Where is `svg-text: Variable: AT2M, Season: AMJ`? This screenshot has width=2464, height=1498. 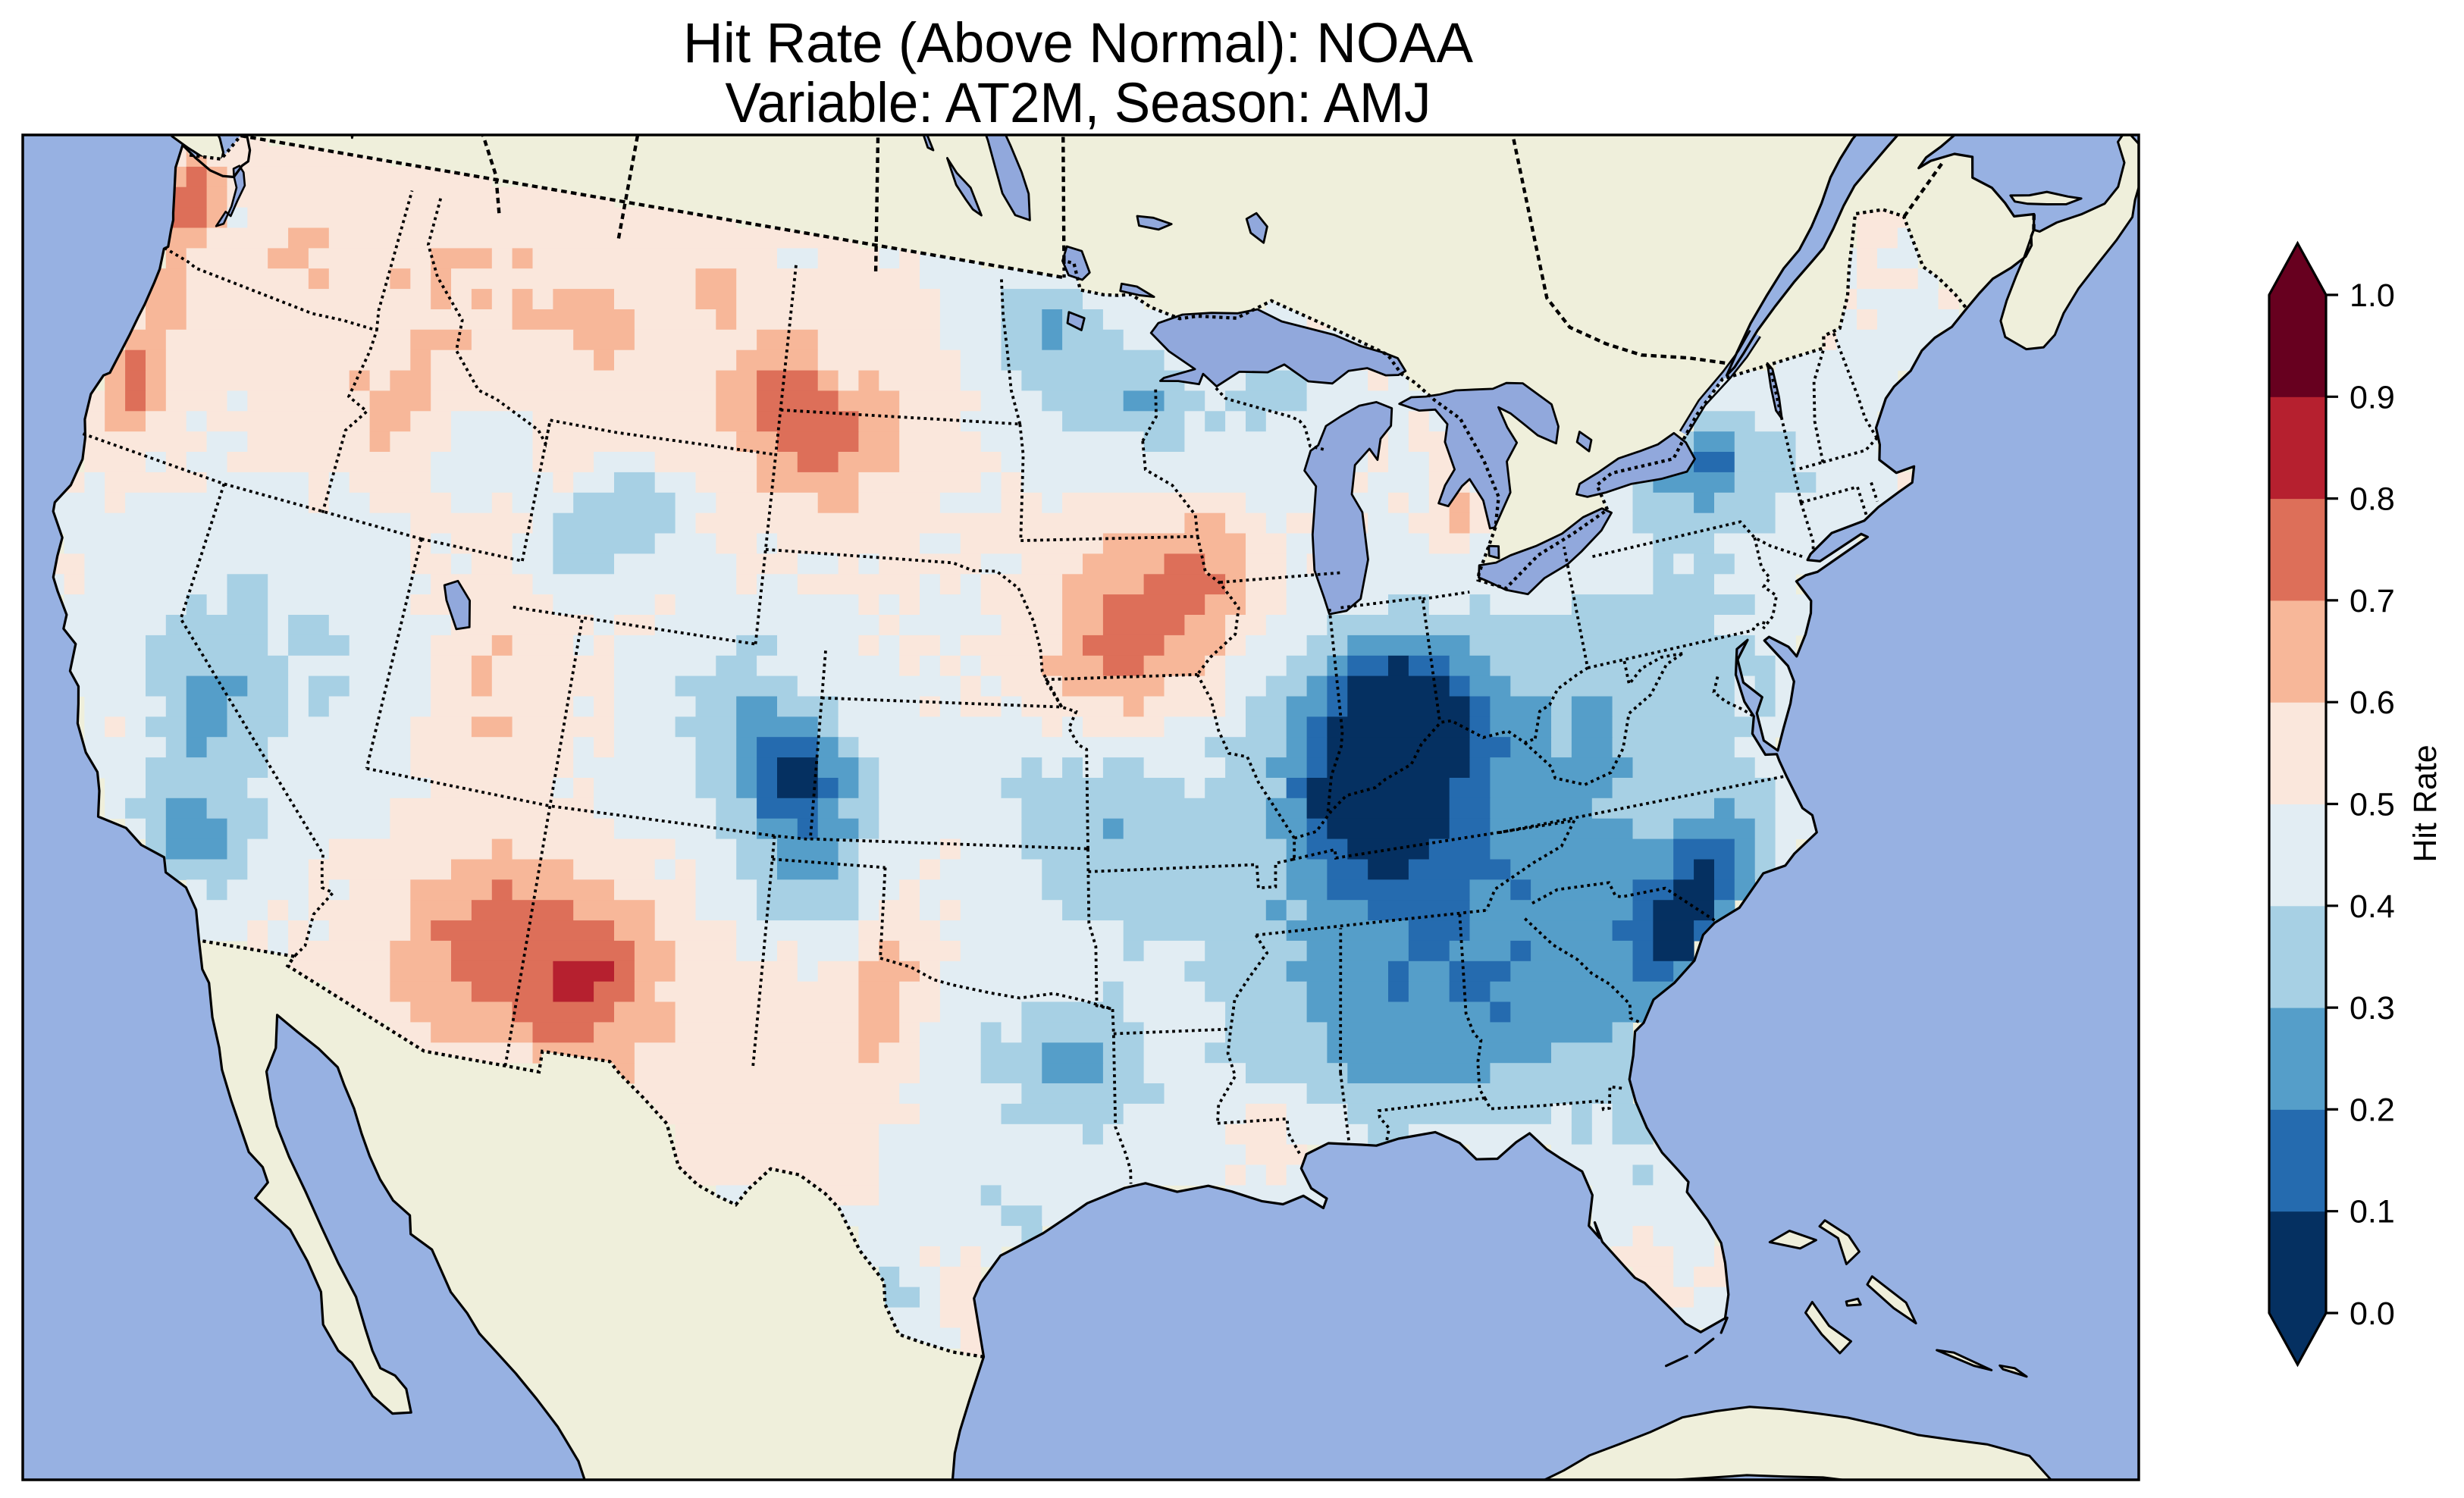 svg-text: Variable: AT2M, Season: AMJ is located at coordinates (1079, 103).